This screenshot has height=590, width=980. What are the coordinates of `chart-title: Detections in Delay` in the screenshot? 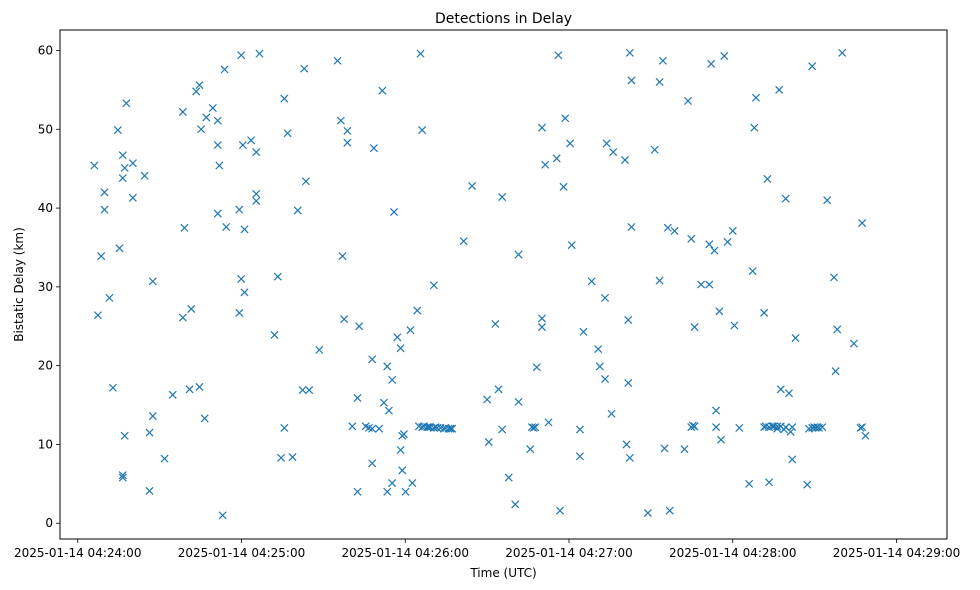 It's located at (503, 19).